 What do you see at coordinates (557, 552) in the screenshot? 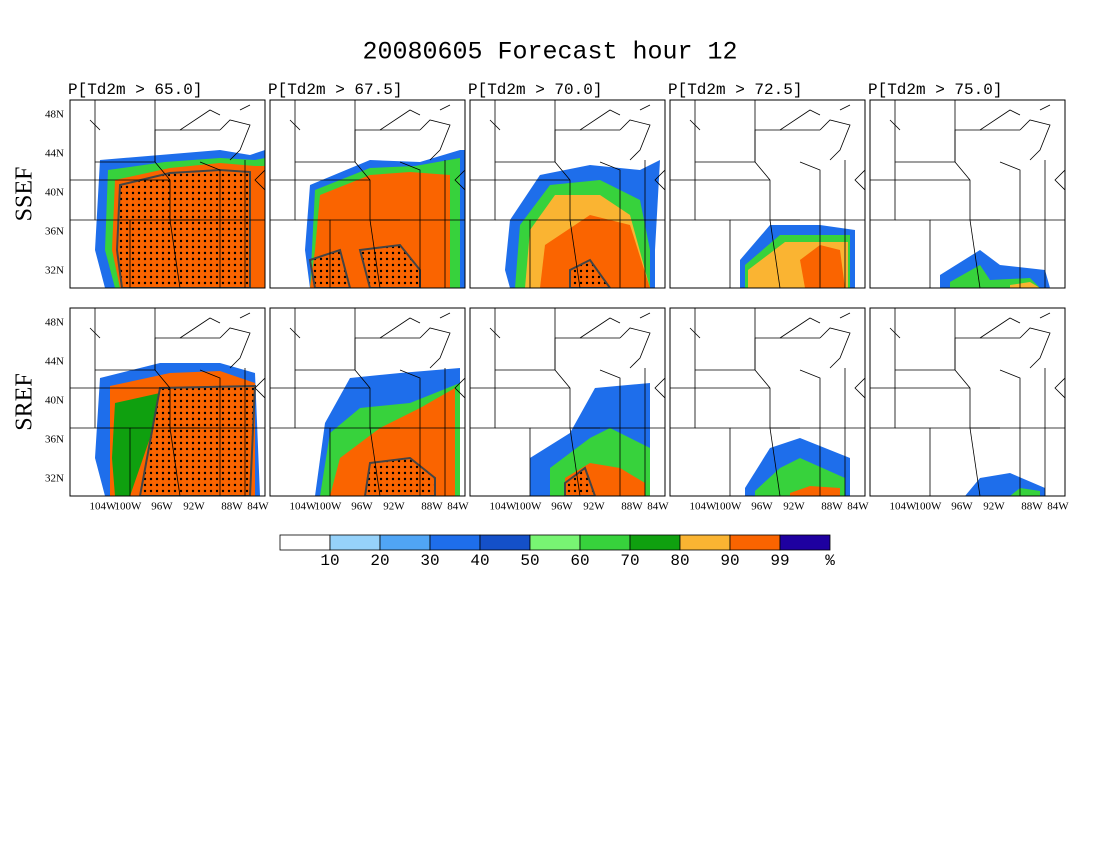
I see `colorbar: 10 20 30 40 50 60 70 80 90 99%` at bounding box center [557, 552].